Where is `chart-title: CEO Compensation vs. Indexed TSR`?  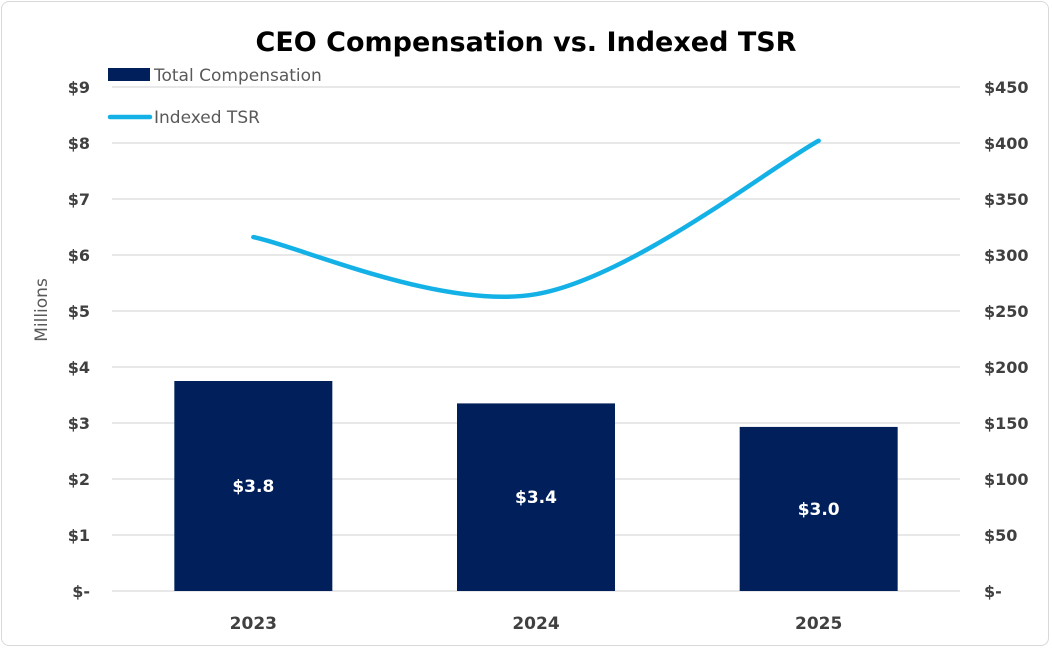
chart-title: CEO Compensation vs. Indexed TSR is located at coordinates (526, 42).